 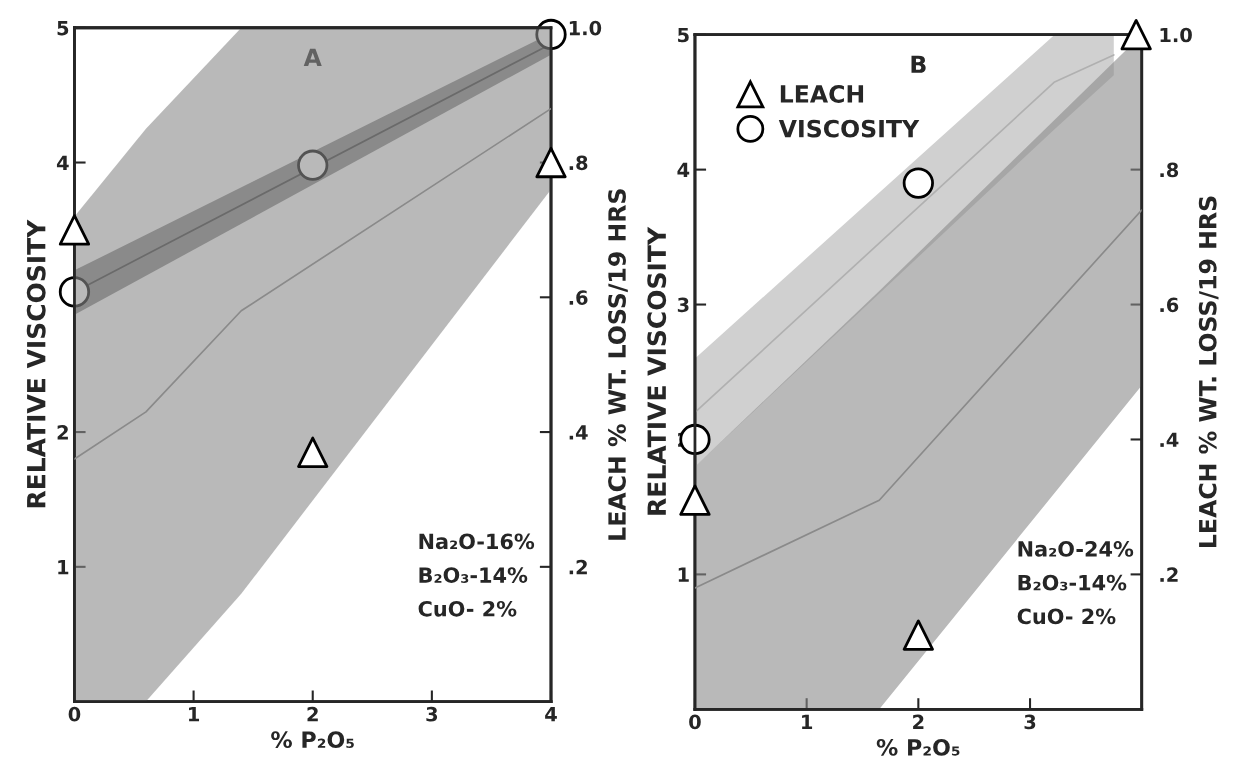 What do you see at coordinates (1076, 549) in the screenshot?
I see `annotation: Na₂O-24%` at bounding box center [1076, 549].